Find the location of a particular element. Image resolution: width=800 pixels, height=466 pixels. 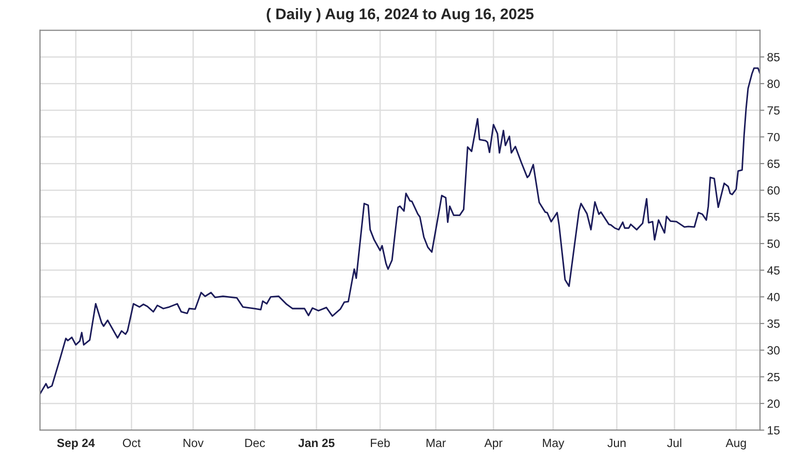

x-tick-label: Aug is located at coordinates (736, 444).